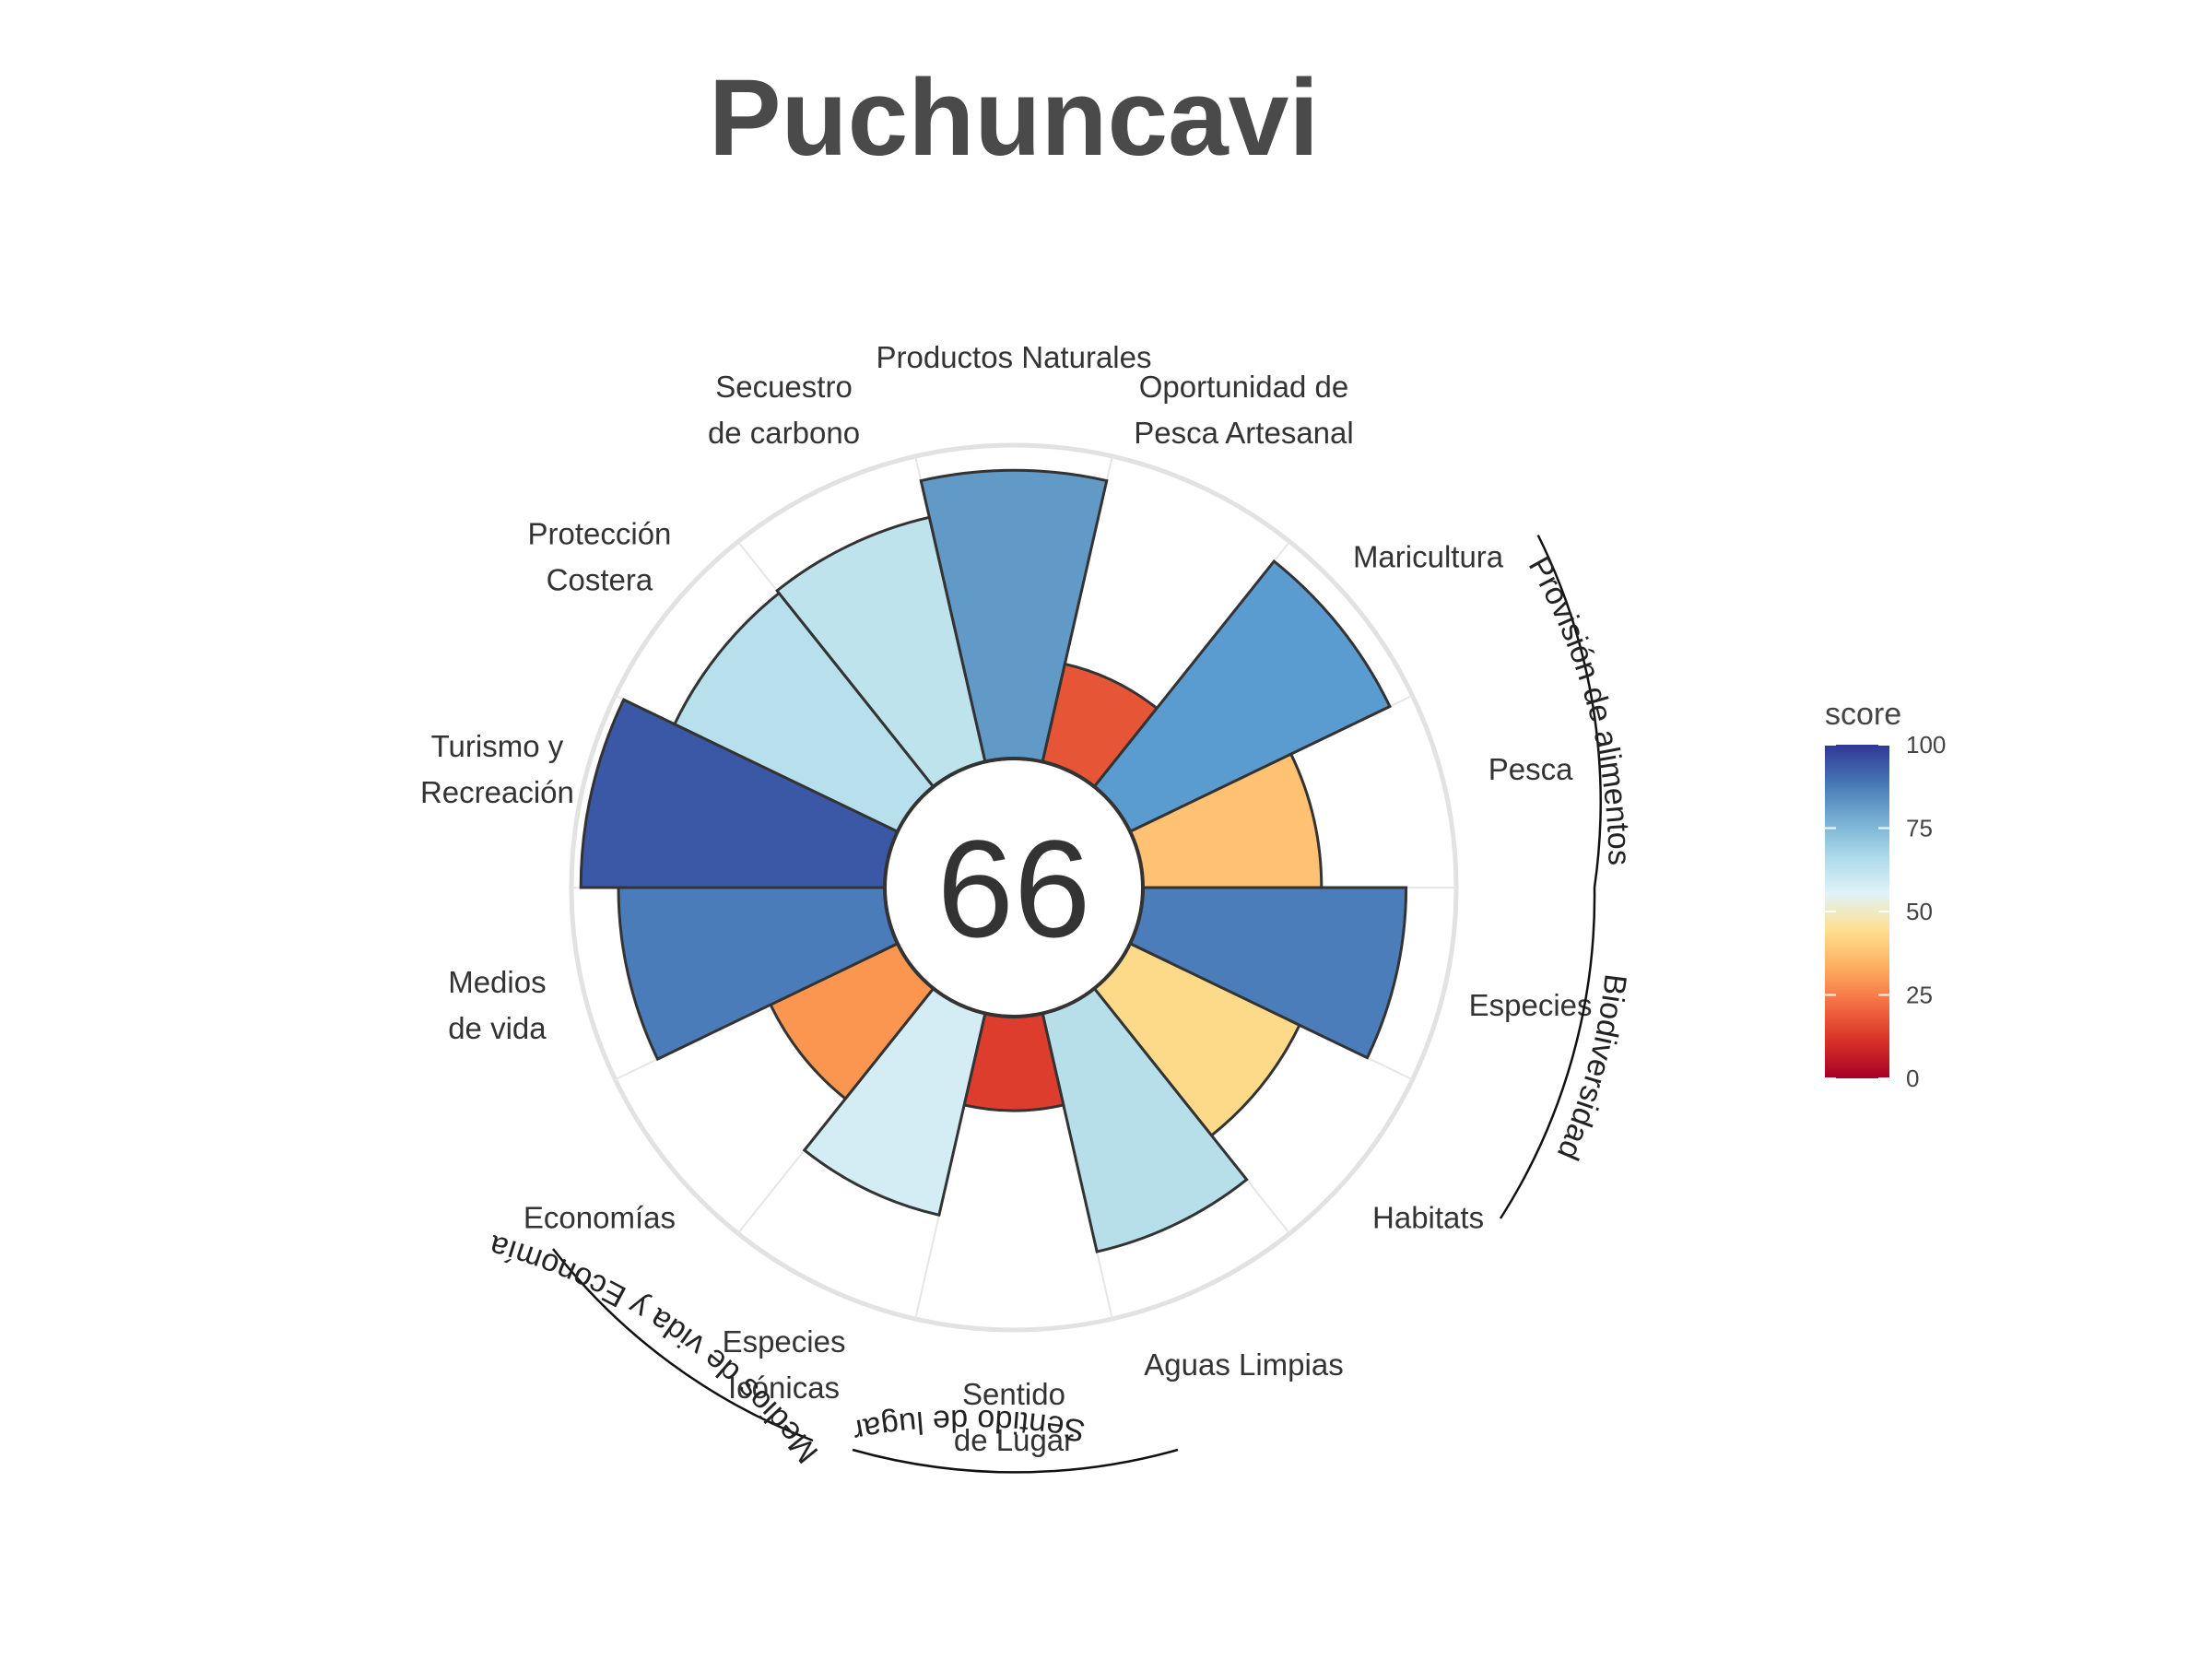 This screenshot has width=2212, height=1659. Describe the element at coordinates (1547, 1053) in the screenshot. I see `group-arc-biodiversidad` at that location.